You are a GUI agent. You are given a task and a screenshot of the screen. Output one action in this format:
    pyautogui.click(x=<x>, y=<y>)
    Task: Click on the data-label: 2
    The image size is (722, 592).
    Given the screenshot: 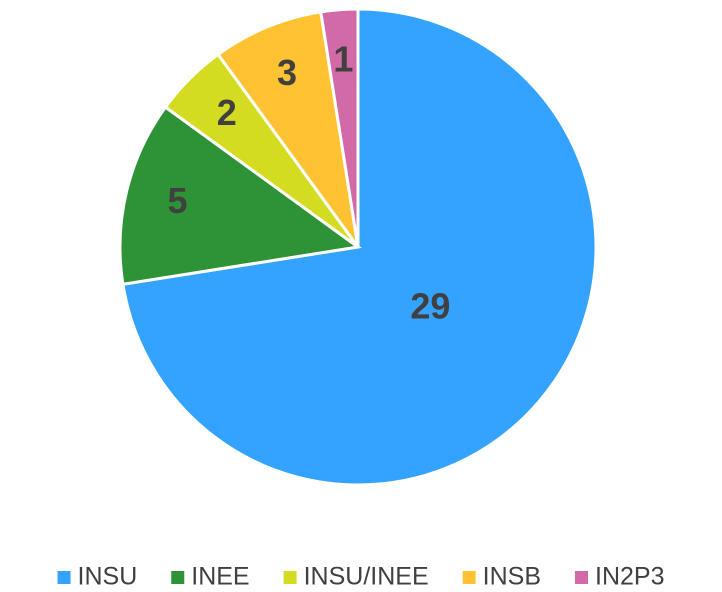 What is the action you would take?
    pyautogui.click(x=227, y=112)
    